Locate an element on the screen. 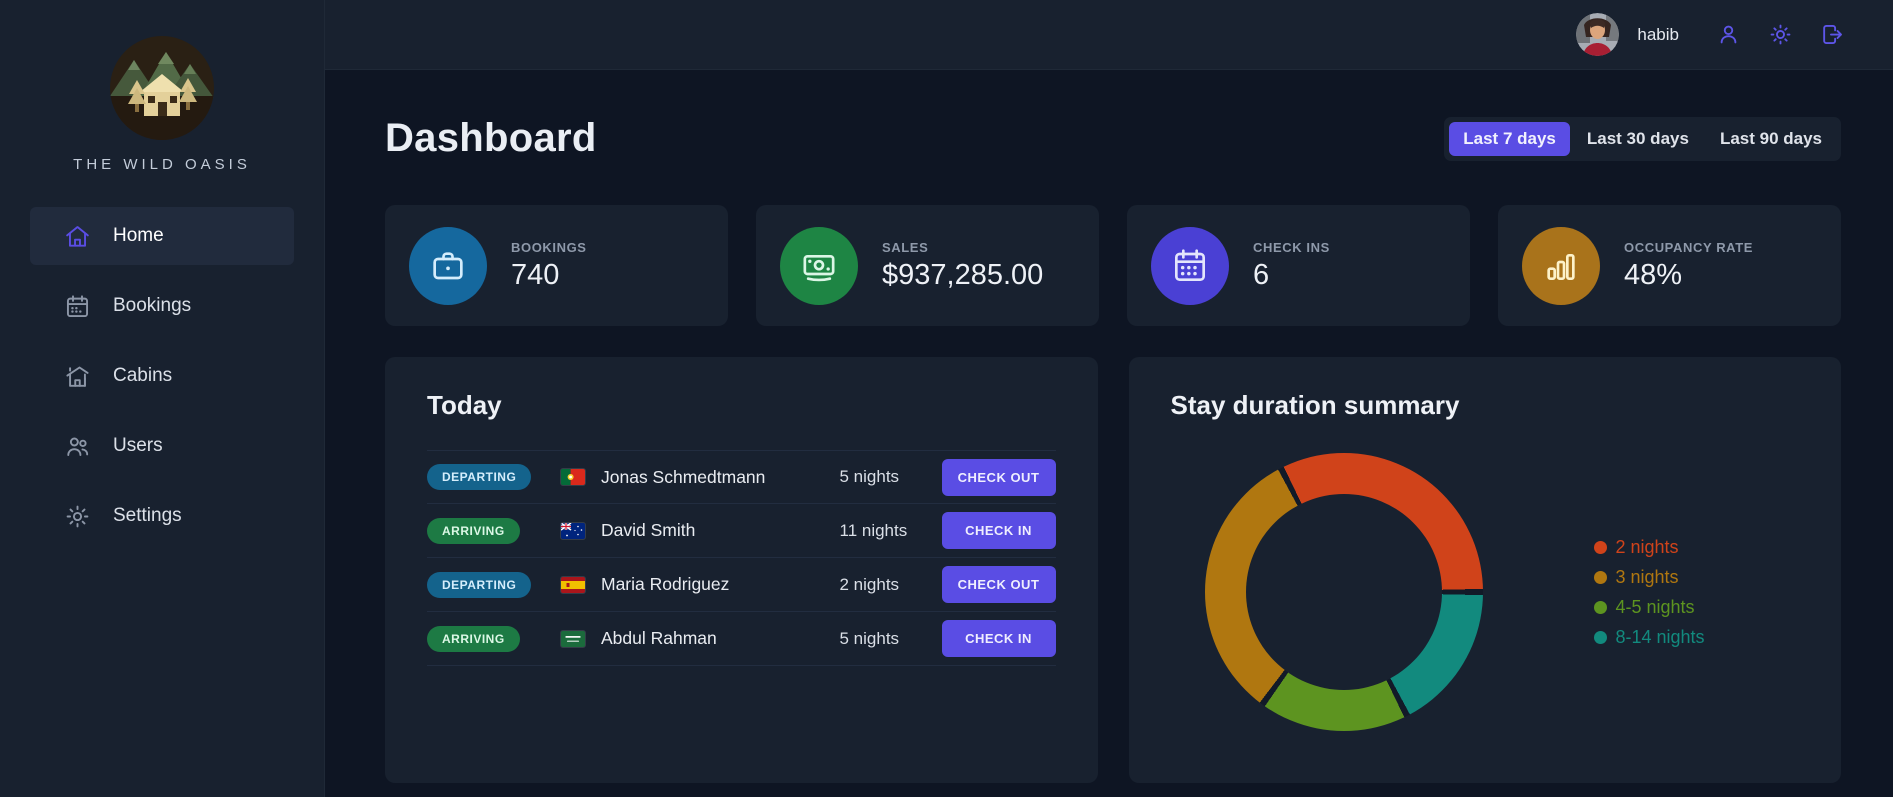 This screenshot has height=797, width=1893. legend-label: 3 nights is located at coordinates (1647, 576).